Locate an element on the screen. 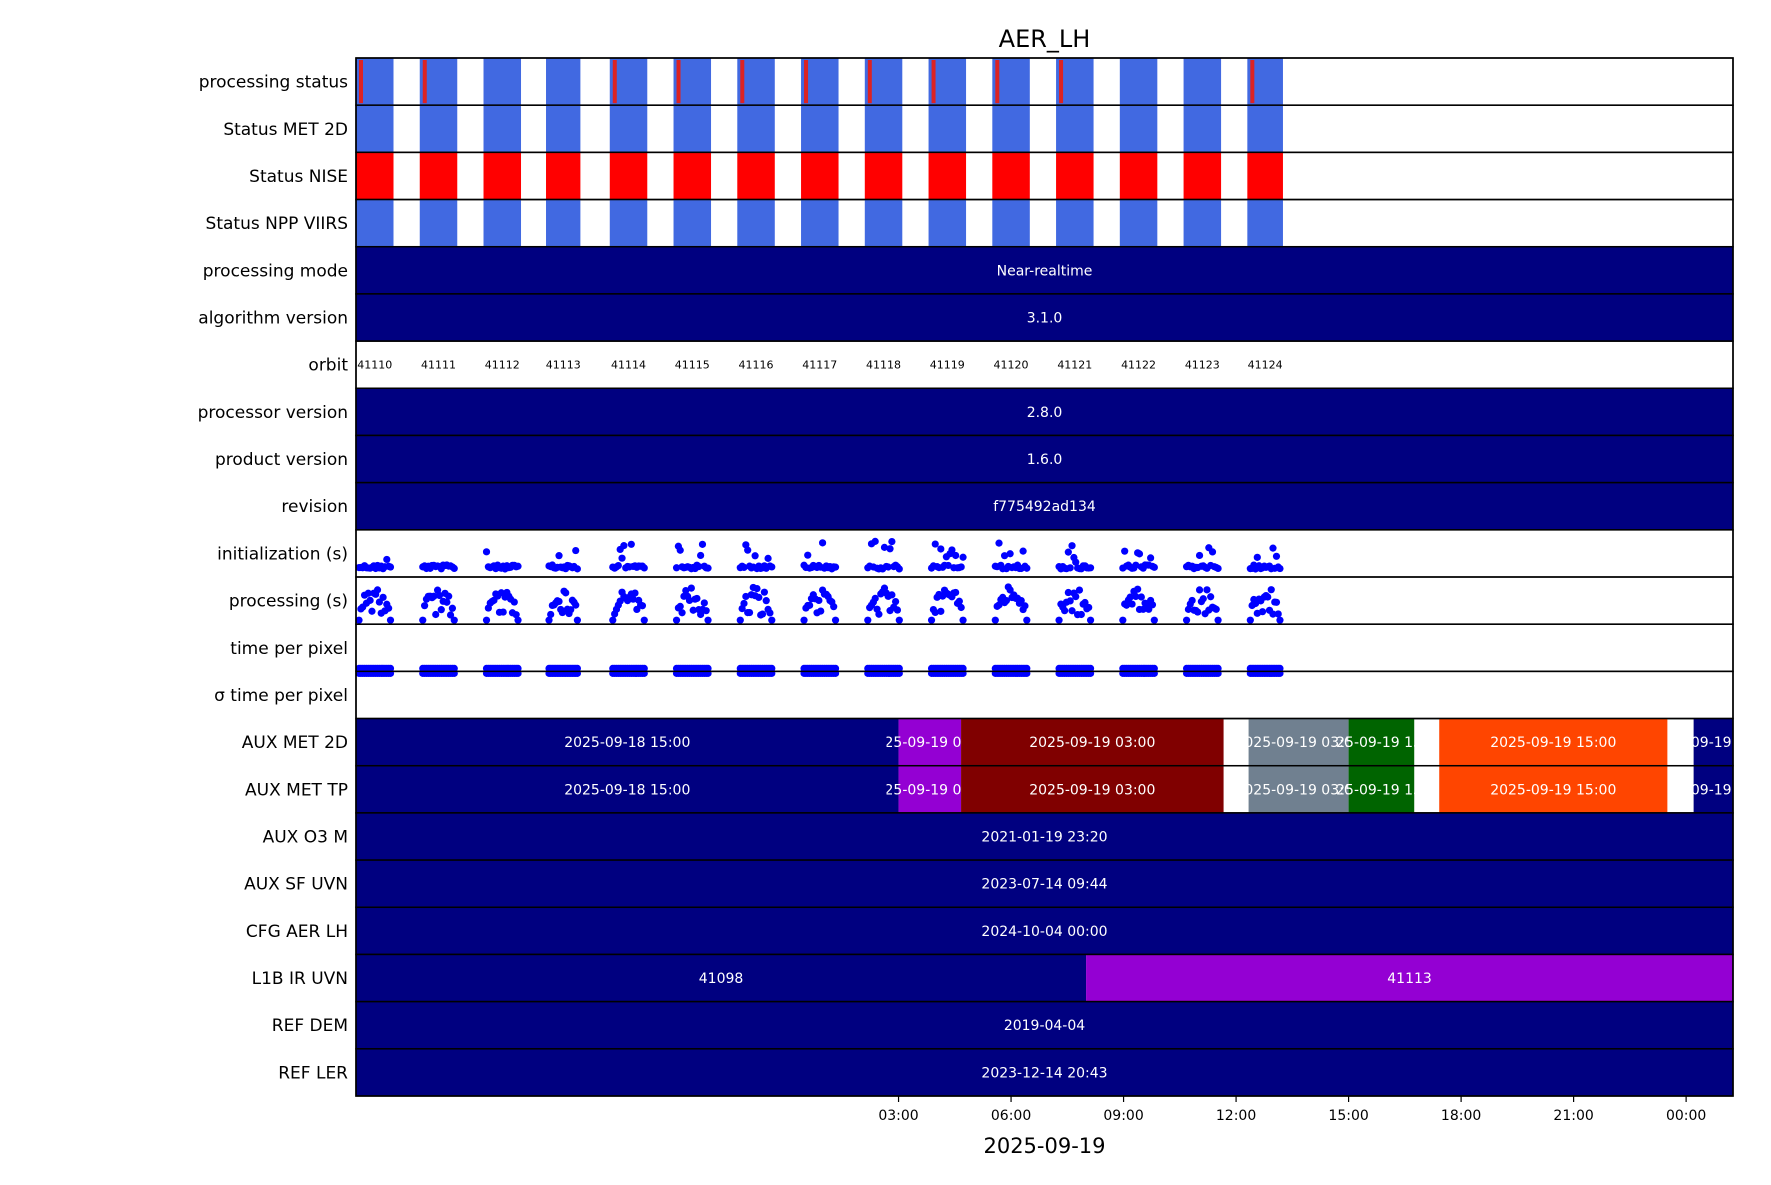 The height and width of the screenshot is (1185, 1771). segment-label: 2025-09-19 15:00 is located at coordinates (1381, 743).